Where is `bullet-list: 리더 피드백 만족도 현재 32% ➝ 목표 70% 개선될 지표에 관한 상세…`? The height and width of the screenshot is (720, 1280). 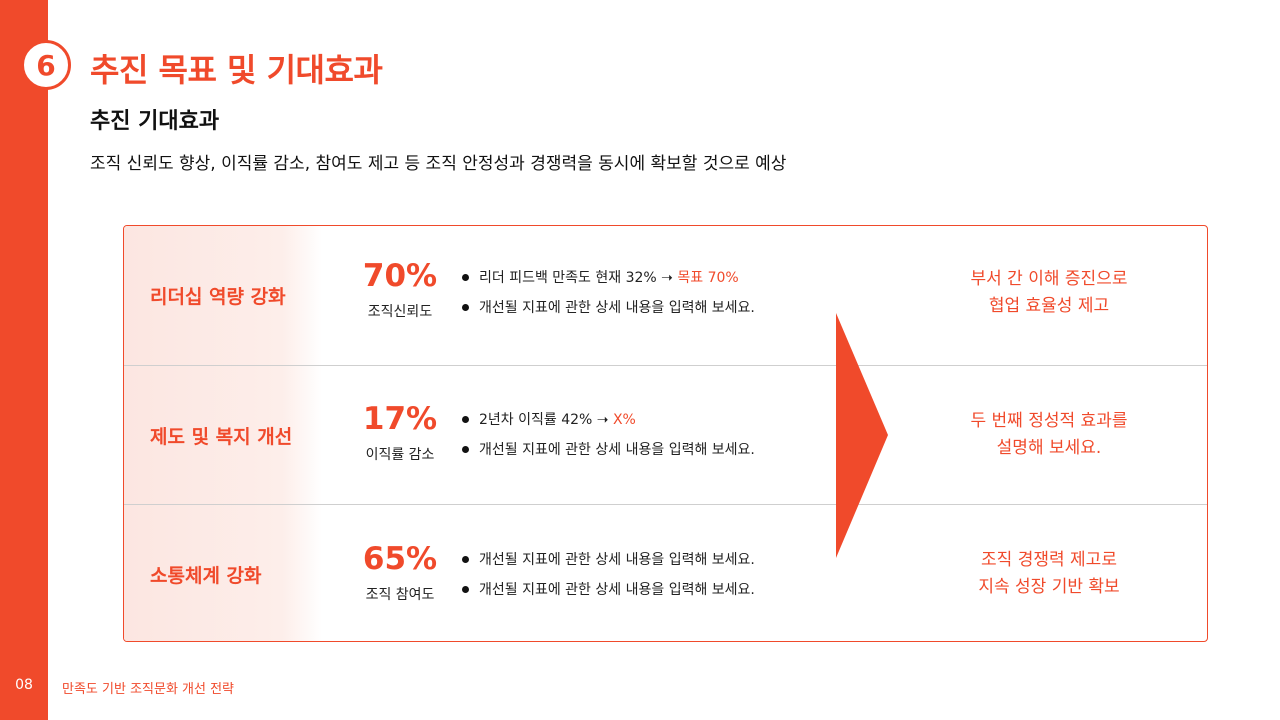 bullet-list: 리더 피드백 만족도 현재 32% ➝ 목표 70% 개선될 지표에 관한 상세… is located at coordinates (608, 293).